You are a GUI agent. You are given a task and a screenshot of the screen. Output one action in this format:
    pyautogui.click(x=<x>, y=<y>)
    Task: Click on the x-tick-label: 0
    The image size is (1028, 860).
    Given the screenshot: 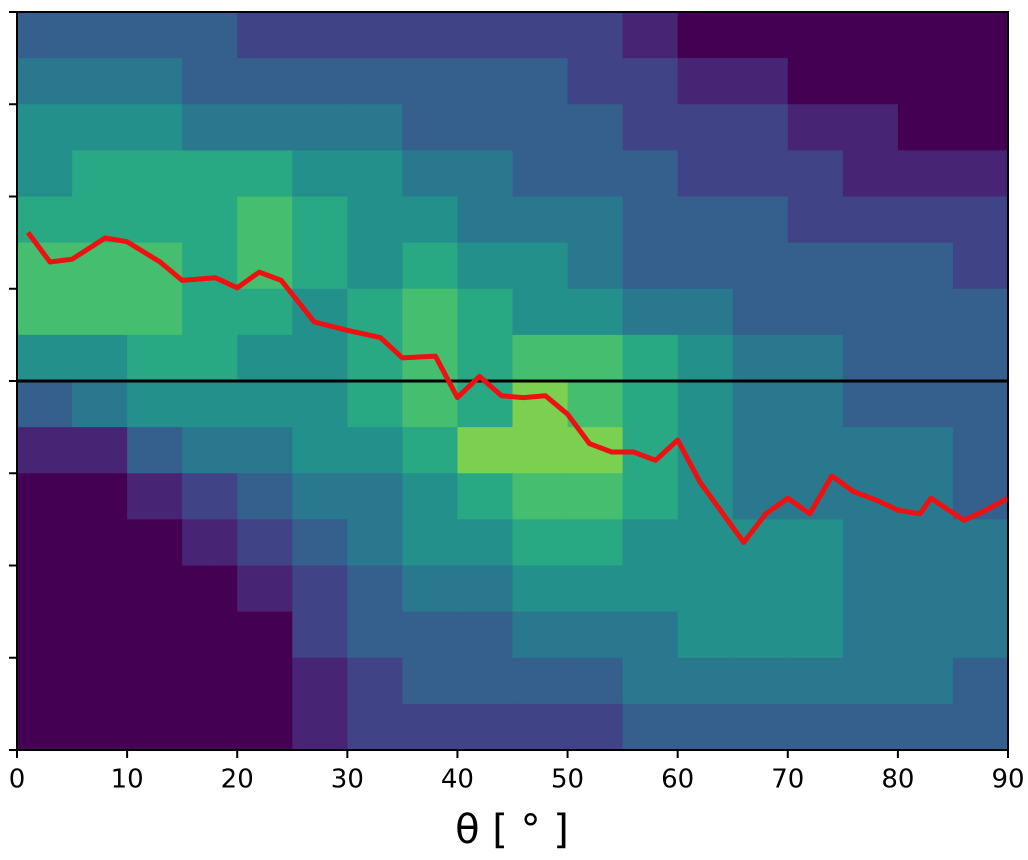 What is the action you would take?
    pyautogui.click(x=17, y=780)
    